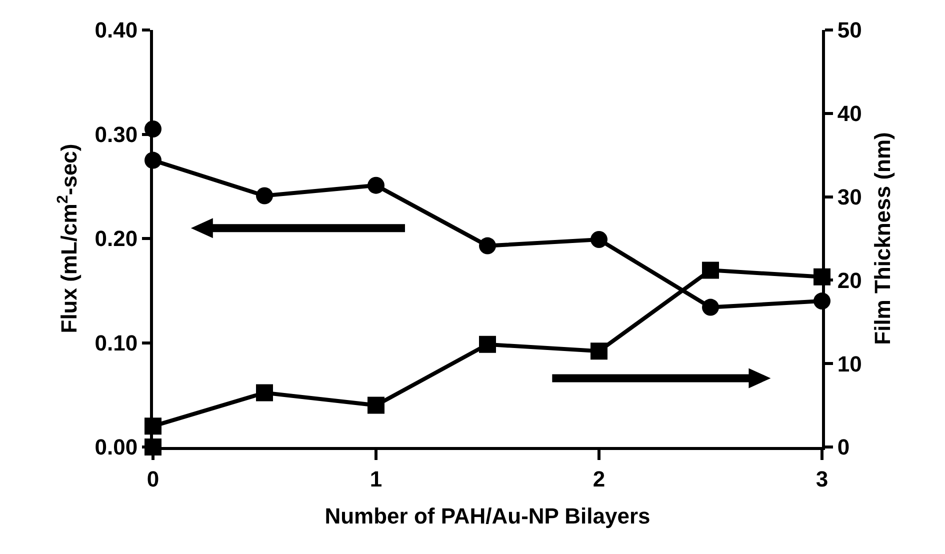 Image resolution: width=945 pixels, height=554 pixels. I want to click on y-tick-label: 0.30, so click(116, 134).